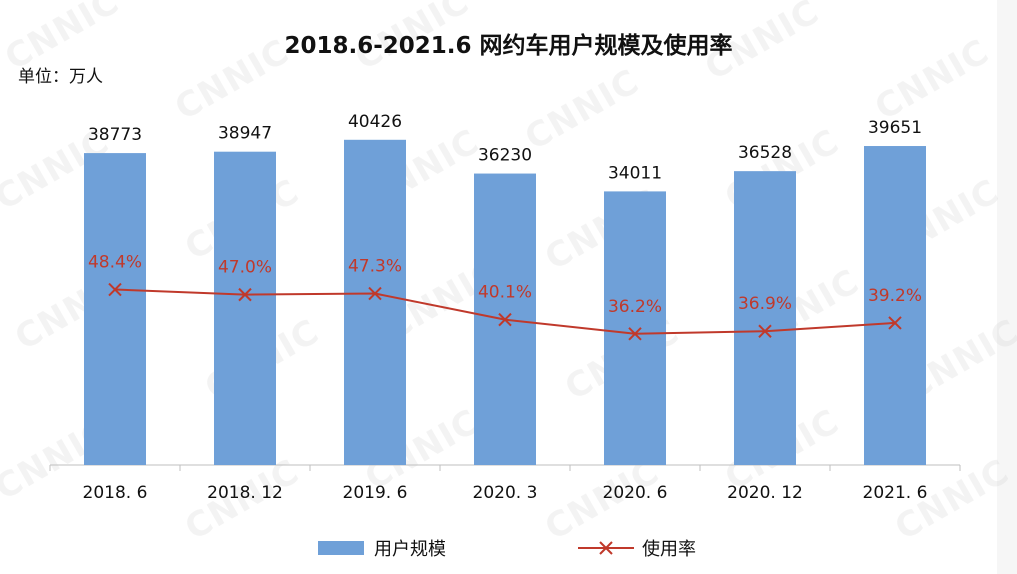 This screenshot has height=574, width=1017. I want to click on rate-value-label: 47.0%, so click(245, 268).